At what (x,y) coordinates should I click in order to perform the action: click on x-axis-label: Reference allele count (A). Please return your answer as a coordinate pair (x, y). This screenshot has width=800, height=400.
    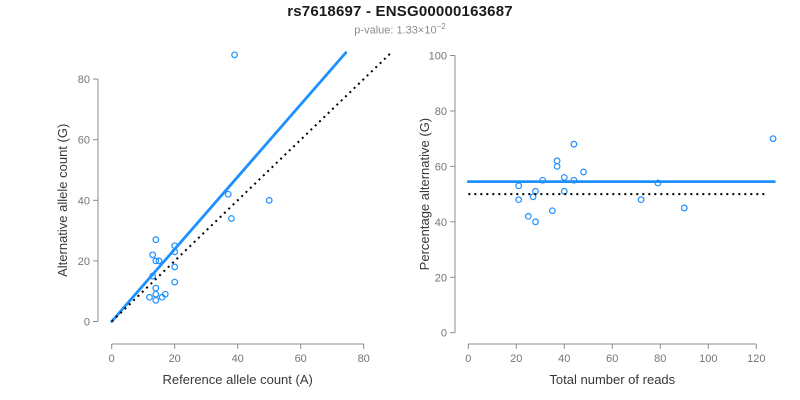
    Looking at the image, I should click on (238, 379).